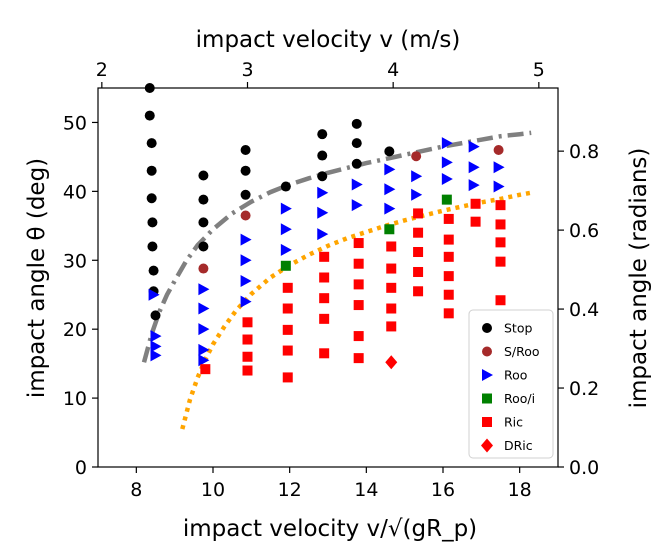 Image resolution: width=658 pixels, height=548 pixels. I want to click on y-tick-label: 30, so click(75, 261).